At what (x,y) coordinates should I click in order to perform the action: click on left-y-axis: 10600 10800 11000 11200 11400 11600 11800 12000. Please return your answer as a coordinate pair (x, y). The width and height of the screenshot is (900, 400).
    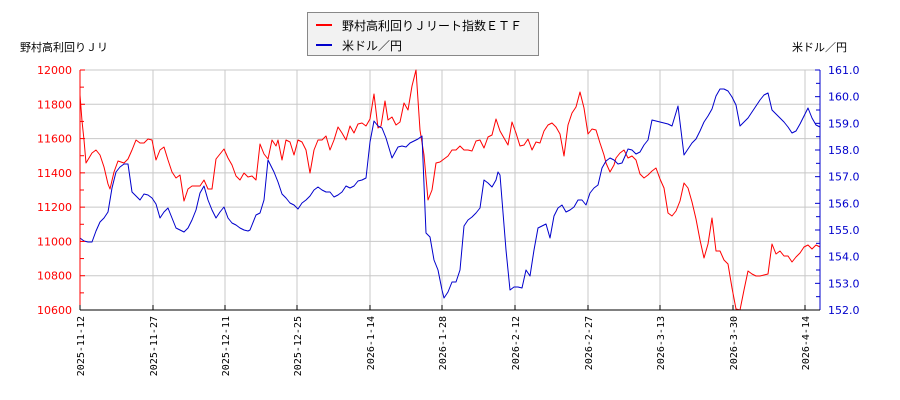
    Looking at the image, I should click on (61, 190).